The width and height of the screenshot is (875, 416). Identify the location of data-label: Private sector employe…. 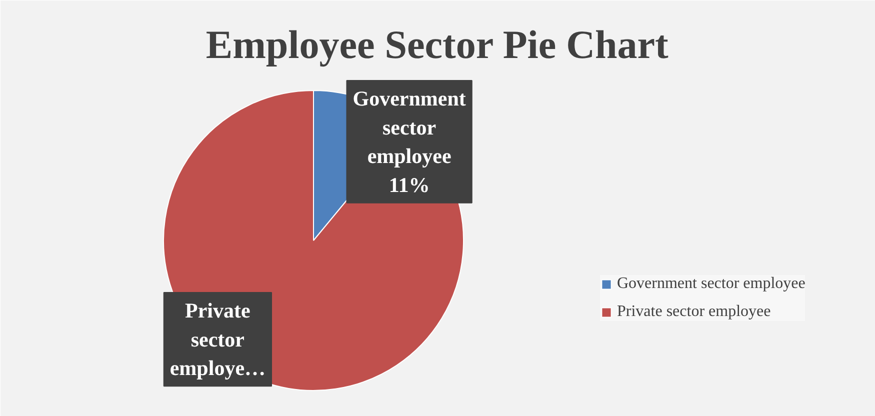
(218, 339).